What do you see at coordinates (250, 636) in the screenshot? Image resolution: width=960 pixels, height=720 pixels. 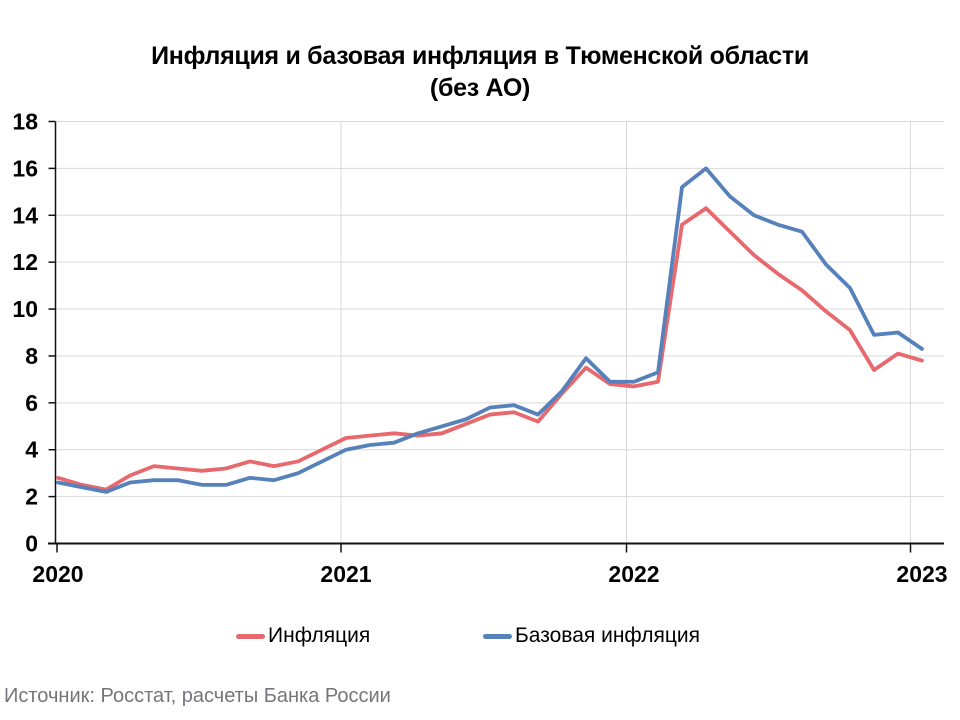 I see `legend-swatch-inflation` at bounding box center [250, 636].